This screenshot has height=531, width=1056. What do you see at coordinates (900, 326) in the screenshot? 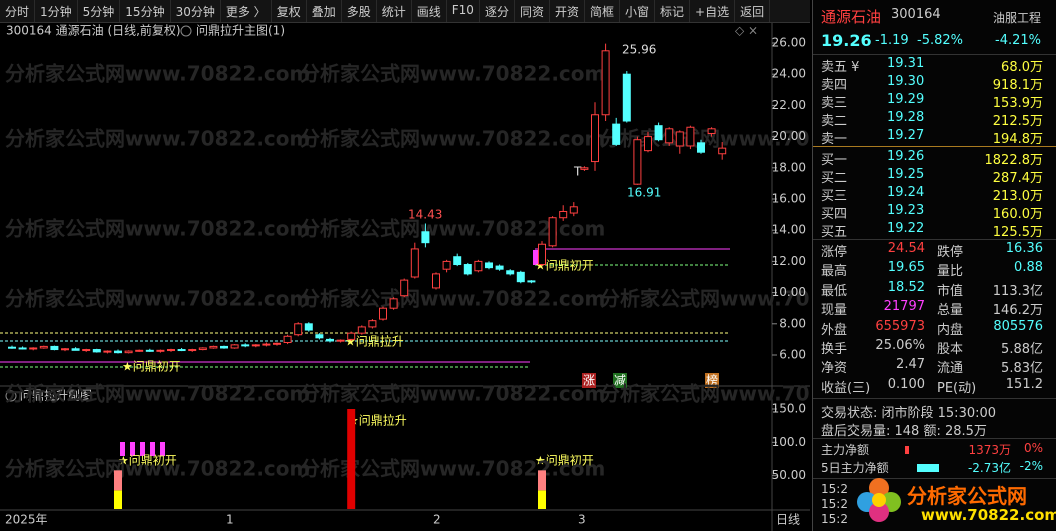
I see `stat-value: 655973` at bounding box center [900, 326].